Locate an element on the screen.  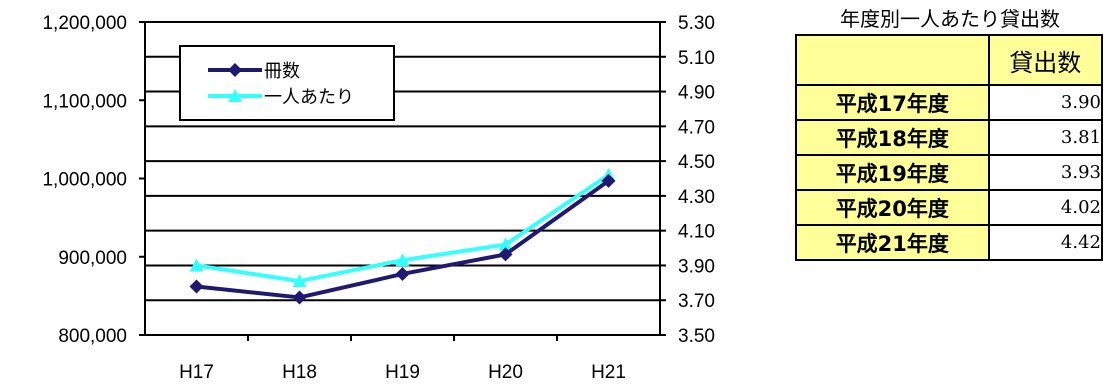
left-axis-tick-label: 1,000,000 is located at coordinates (84, 180).